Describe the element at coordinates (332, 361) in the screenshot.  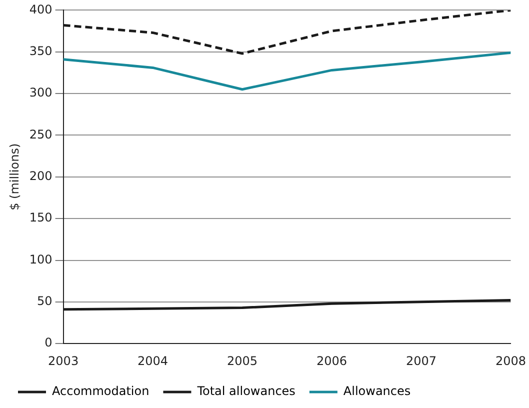
I see `x-tick-label: 2006` at that location.